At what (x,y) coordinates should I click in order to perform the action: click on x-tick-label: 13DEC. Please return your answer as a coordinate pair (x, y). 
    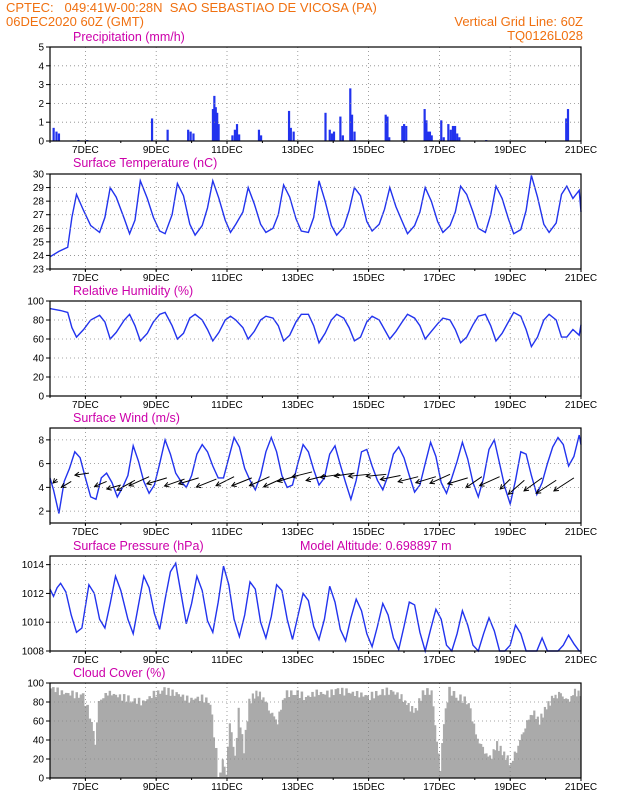
    Looking at the image, I should click on (298, 660).